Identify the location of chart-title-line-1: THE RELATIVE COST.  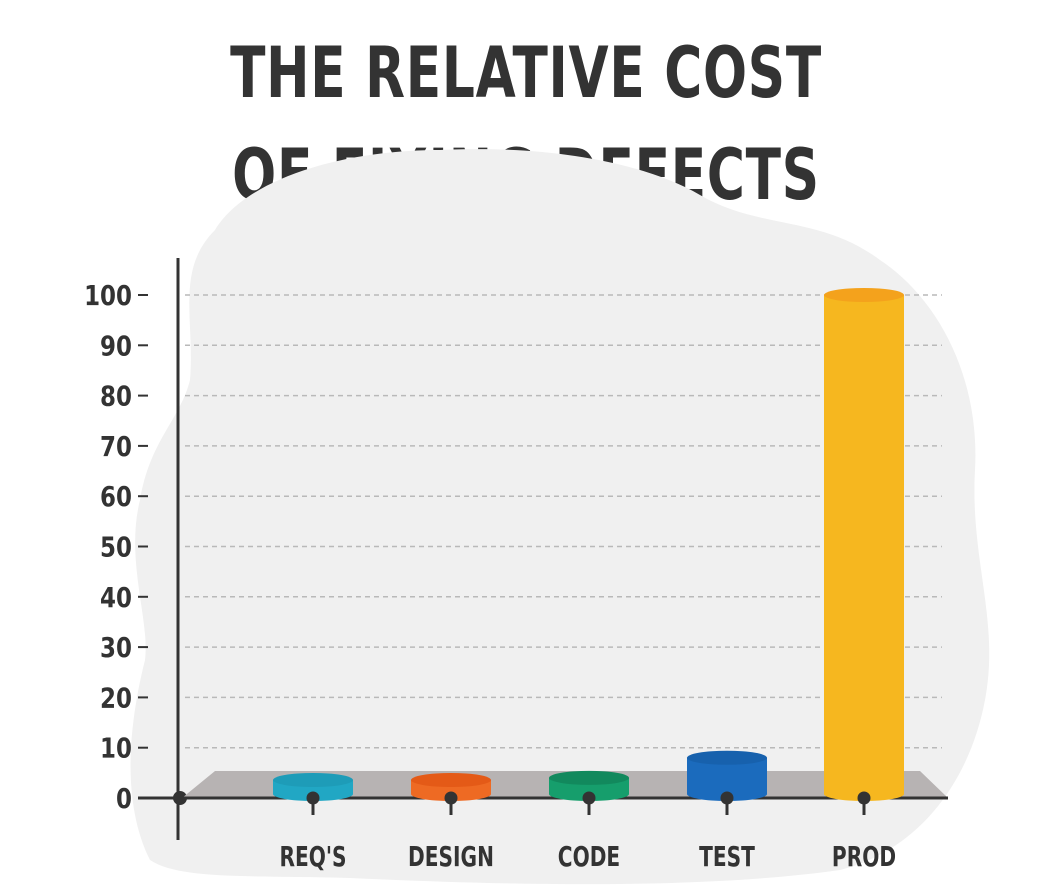
(526, 73).